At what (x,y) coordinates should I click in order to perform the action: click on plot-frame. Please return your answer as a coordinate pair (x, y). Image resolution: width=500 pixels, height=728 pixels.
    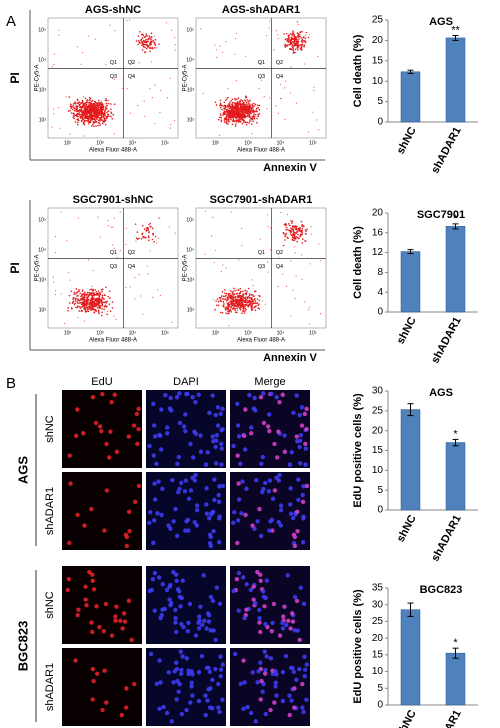
    Looking at the image, I should click on (113, 78).